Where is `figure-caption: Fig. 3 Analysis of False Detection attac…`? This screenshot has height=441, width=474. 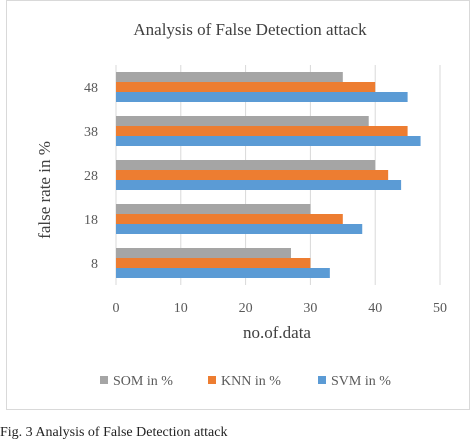
figure-caption: Fig. 3 Analysis of False Detection attac… is located at coordinates (114, 432).